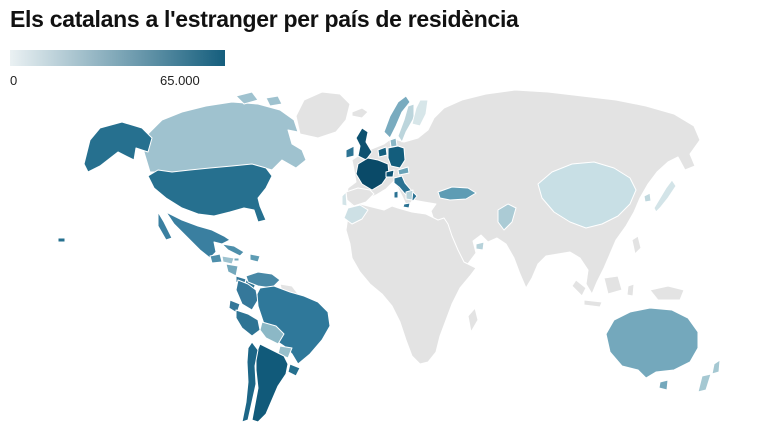 The height and width of the screenshot is (432, 768). Describe the element at coordinates (125, 69) in the screenshot. I see `color-legend: 0 65.000` at that location.